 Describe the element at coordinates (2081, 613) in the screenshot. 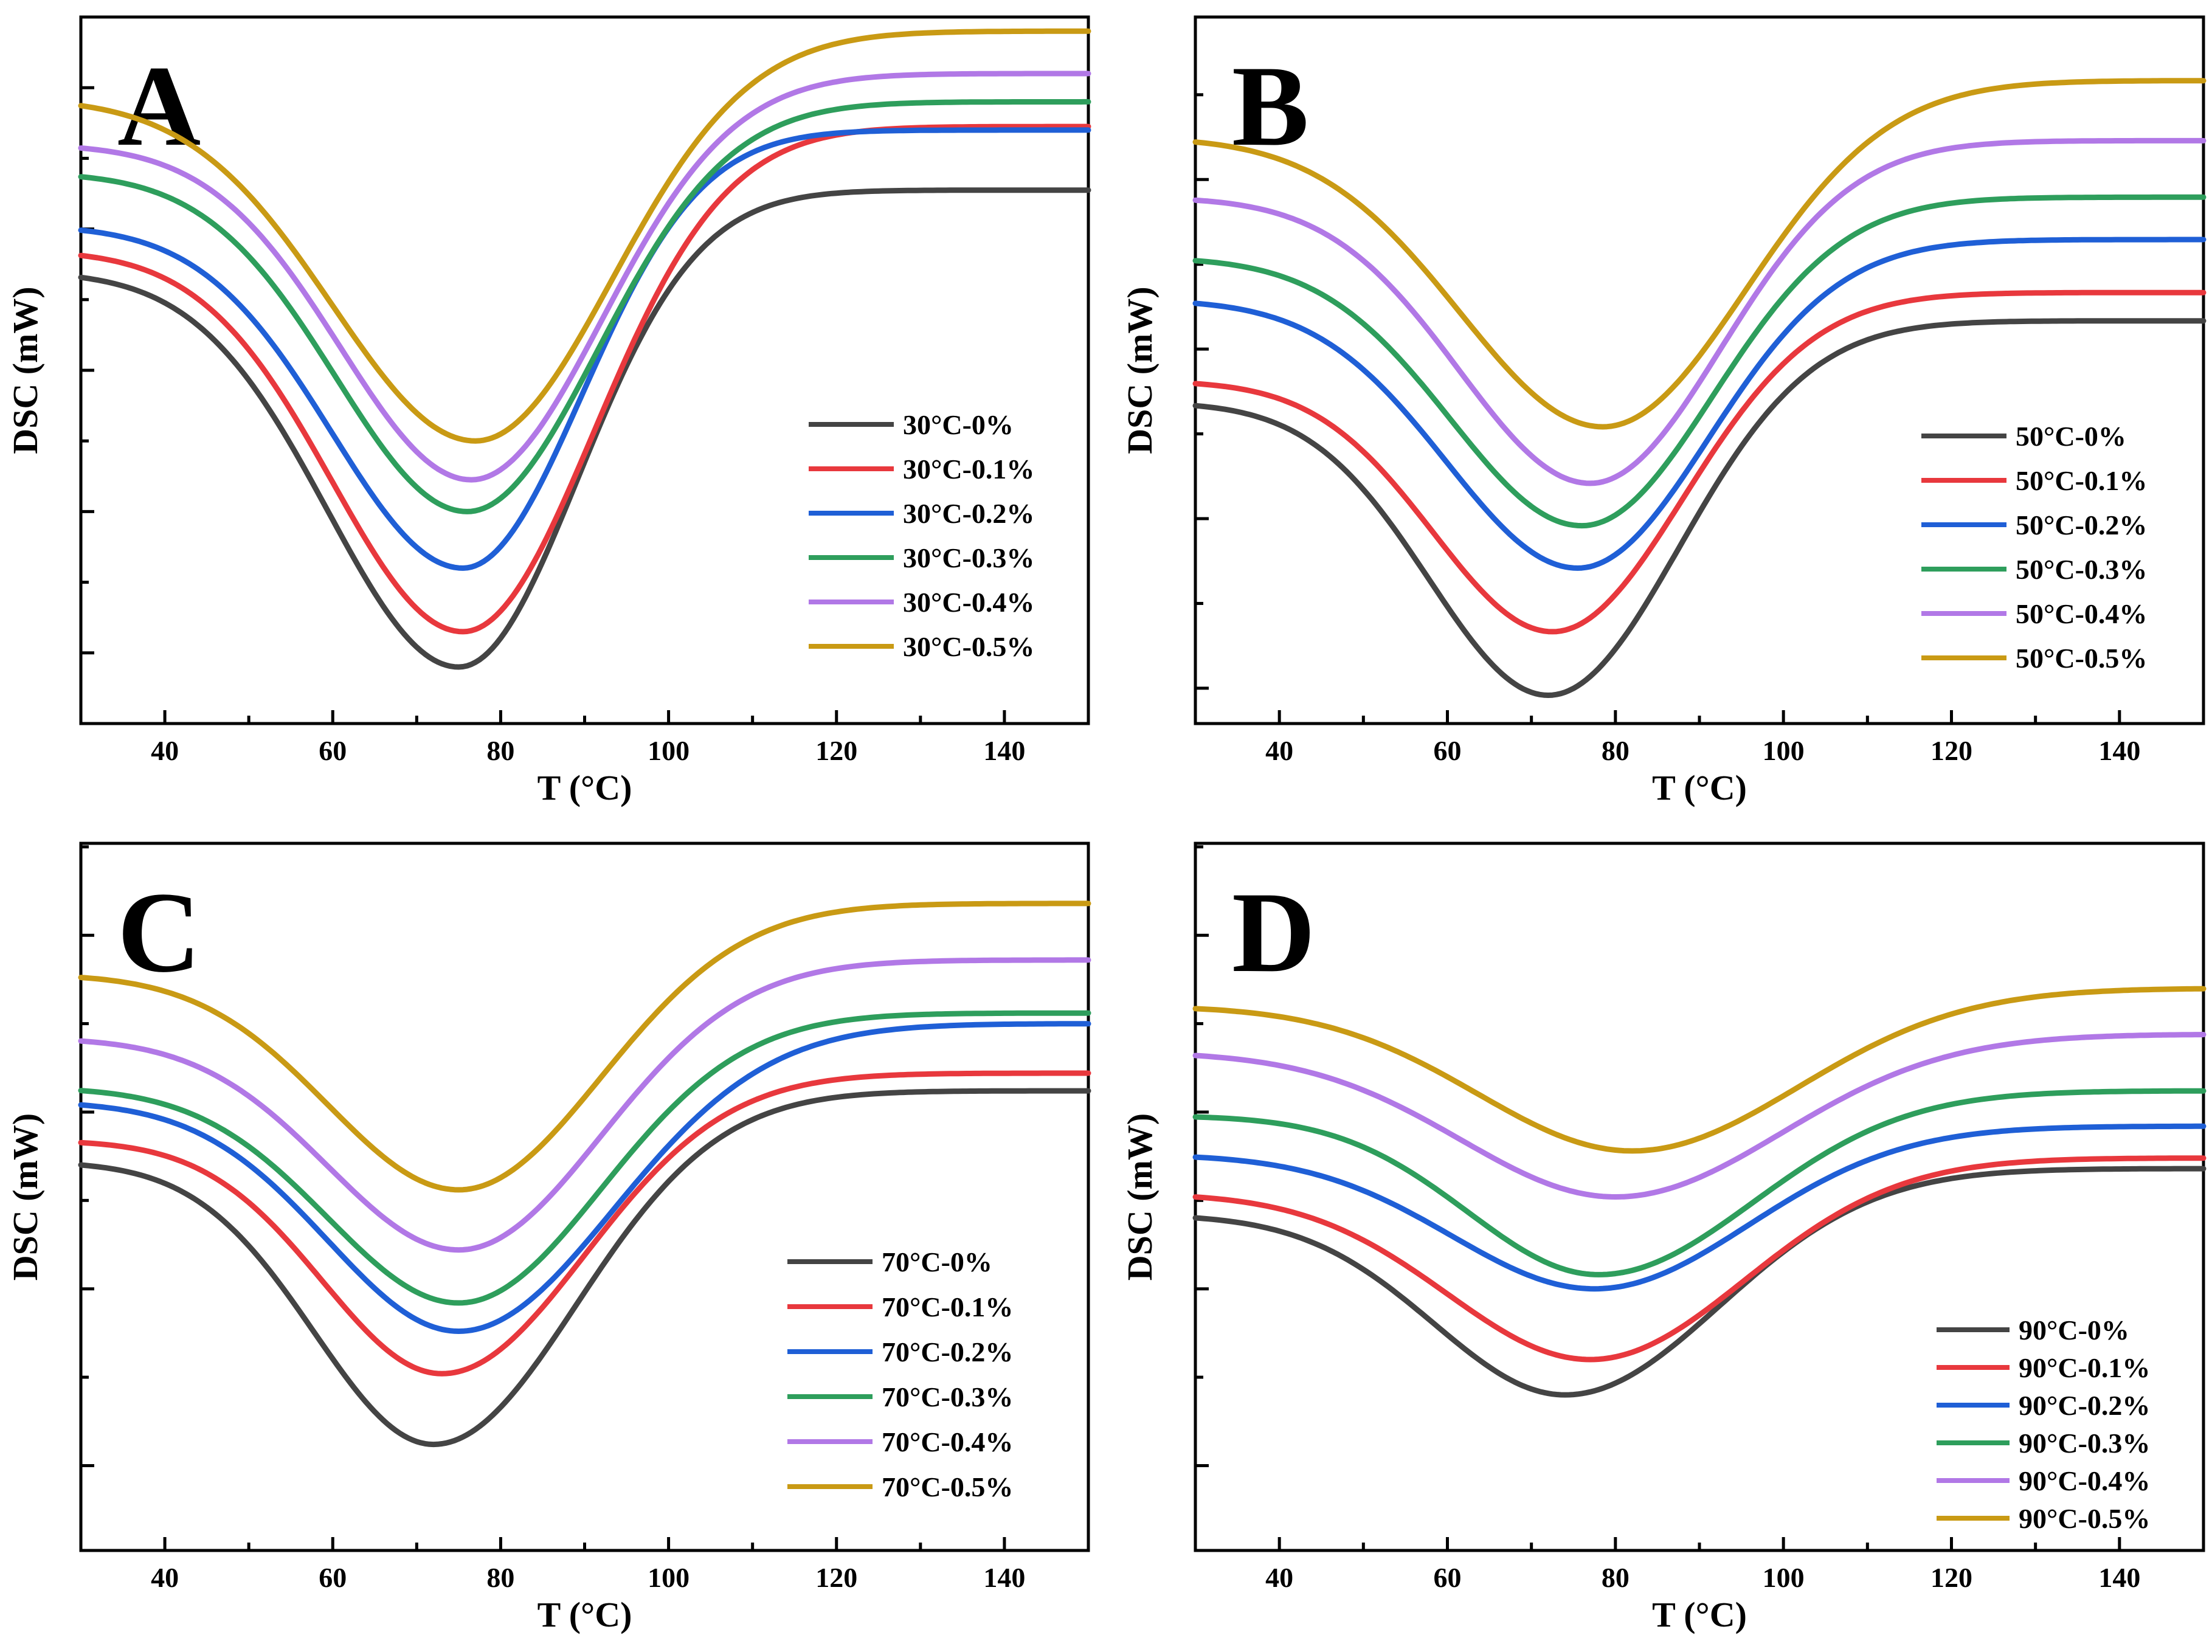

I see `legend-entry: 50°C-0.4%` at that location.